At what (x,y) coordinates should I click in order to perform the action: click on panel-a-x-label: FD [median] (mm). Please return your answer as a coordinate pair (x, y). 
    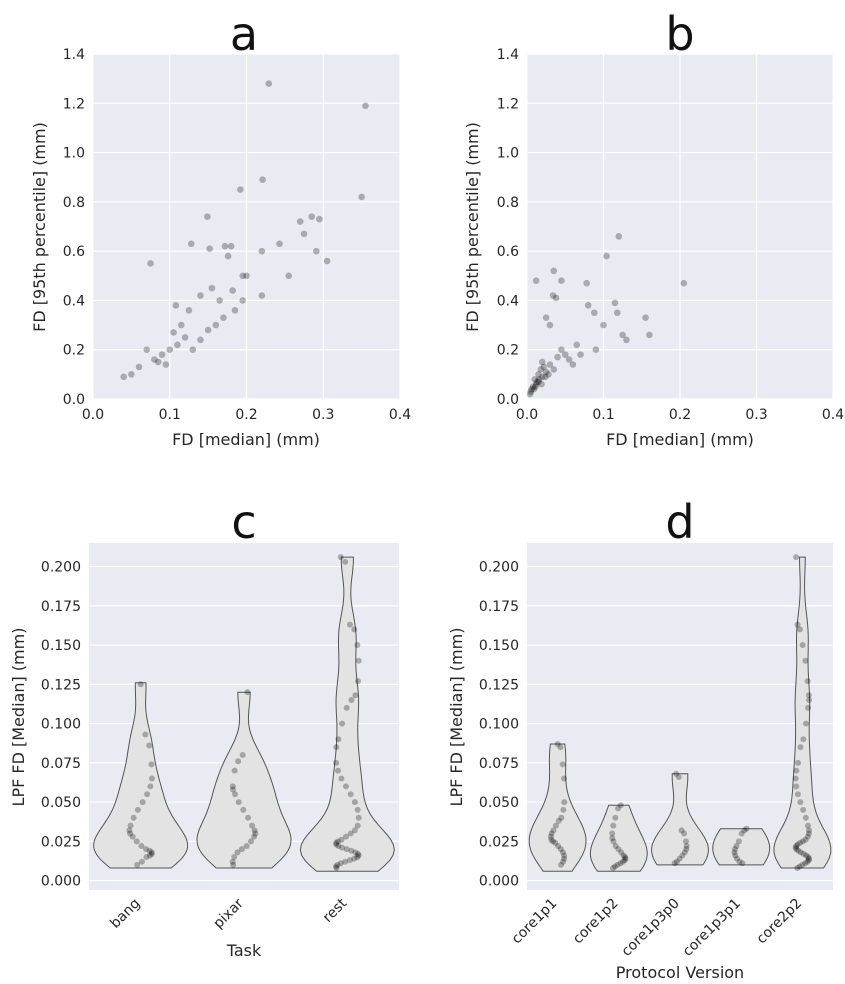
    Looking at the image, I should click on (246, 439).